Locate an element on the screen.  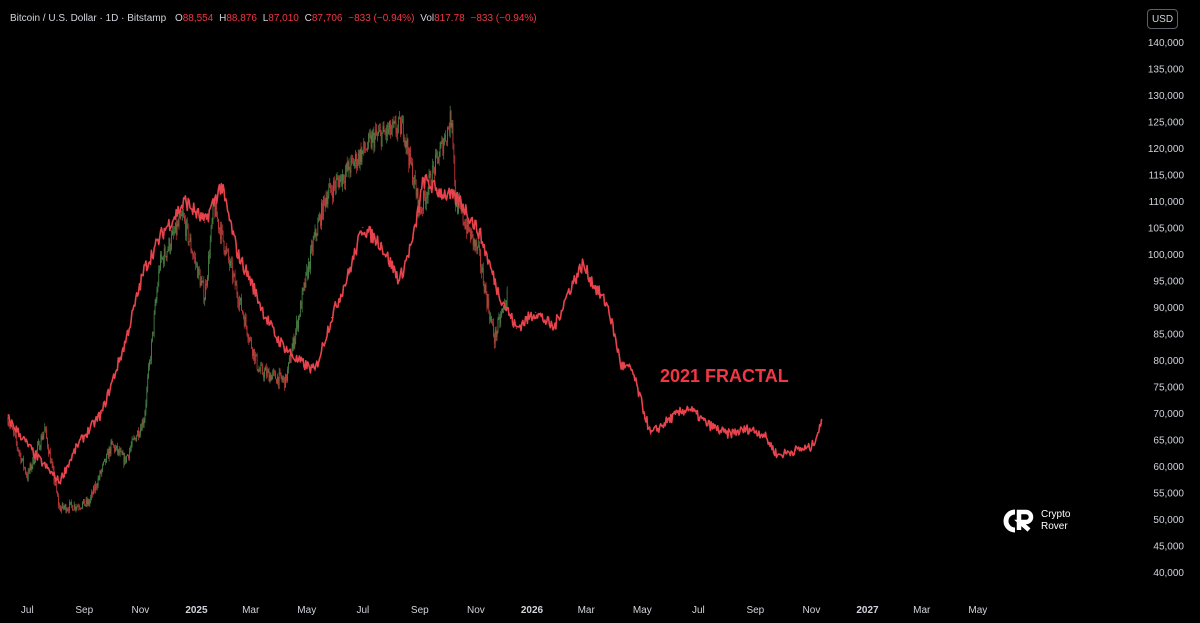
y-tick-label: 60,000 is located at coordinates (1168, 467).